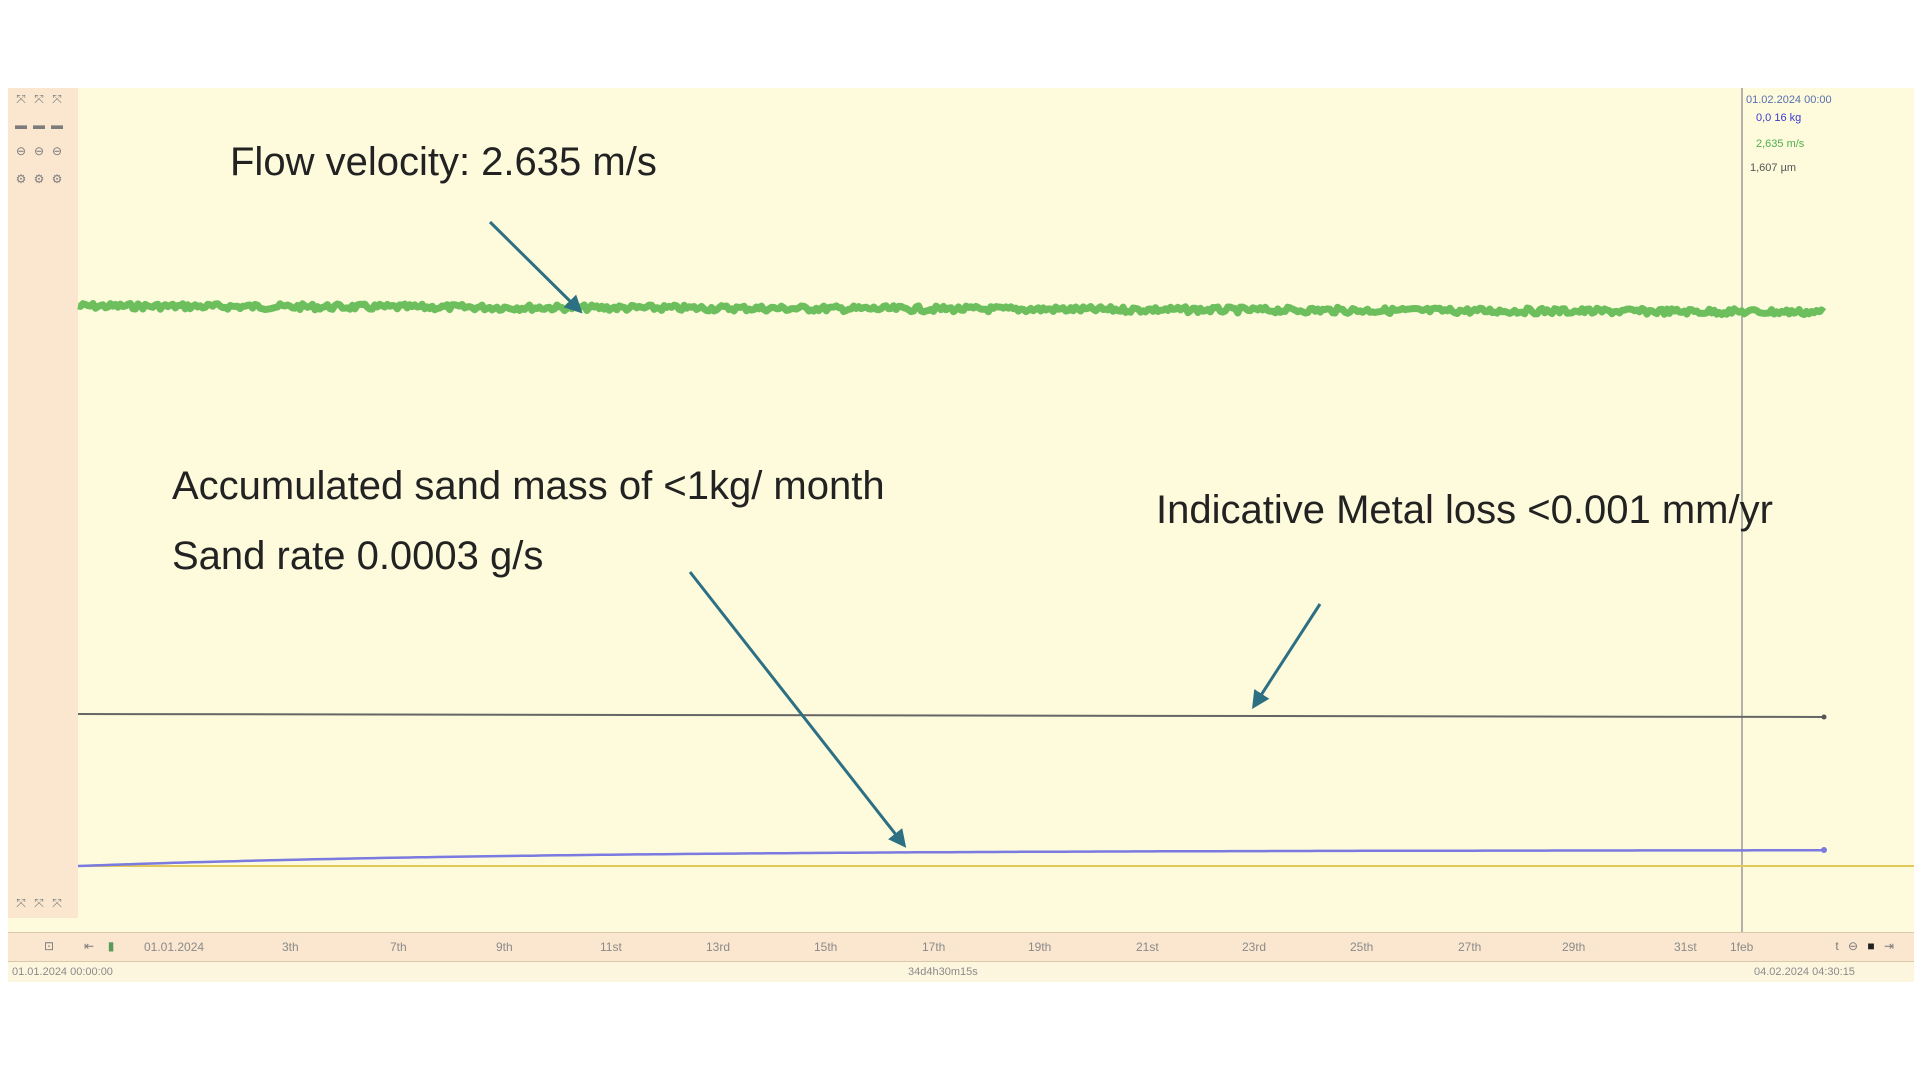 Image resolution: width=1920 pixels, height=1080 pixels. What do you see at coordinates (1780, 144) in the screenshot?
I see `legend-velocity: 2,635 m/s` at bounding box center [1780, 144].